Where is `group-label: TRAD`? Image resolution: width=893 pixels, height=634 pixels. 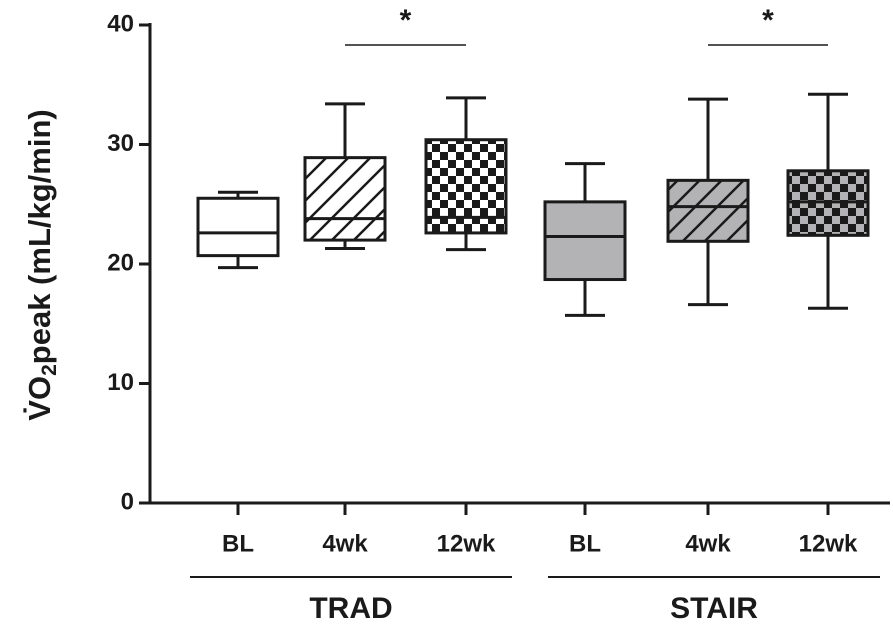 group-label: TRAD is located at coordinates (350, 608).